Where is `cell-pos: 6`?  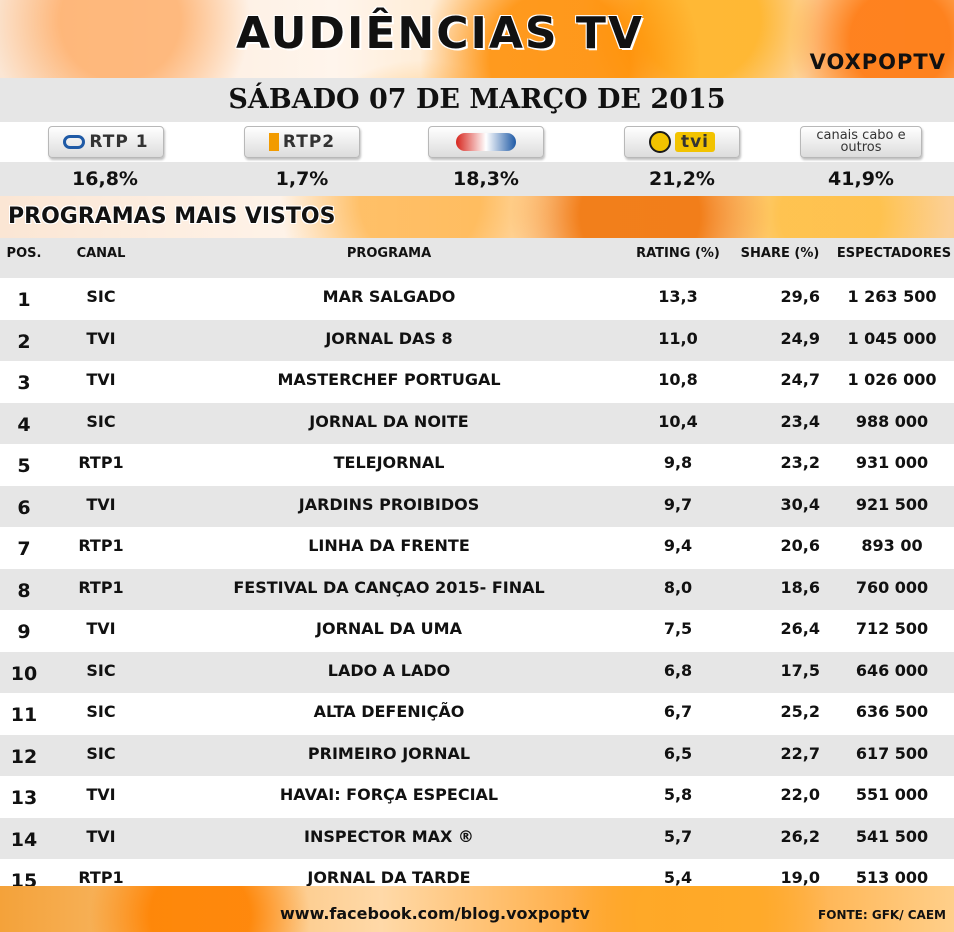 cell-pos: 6 is located at coordinates (24, 507).